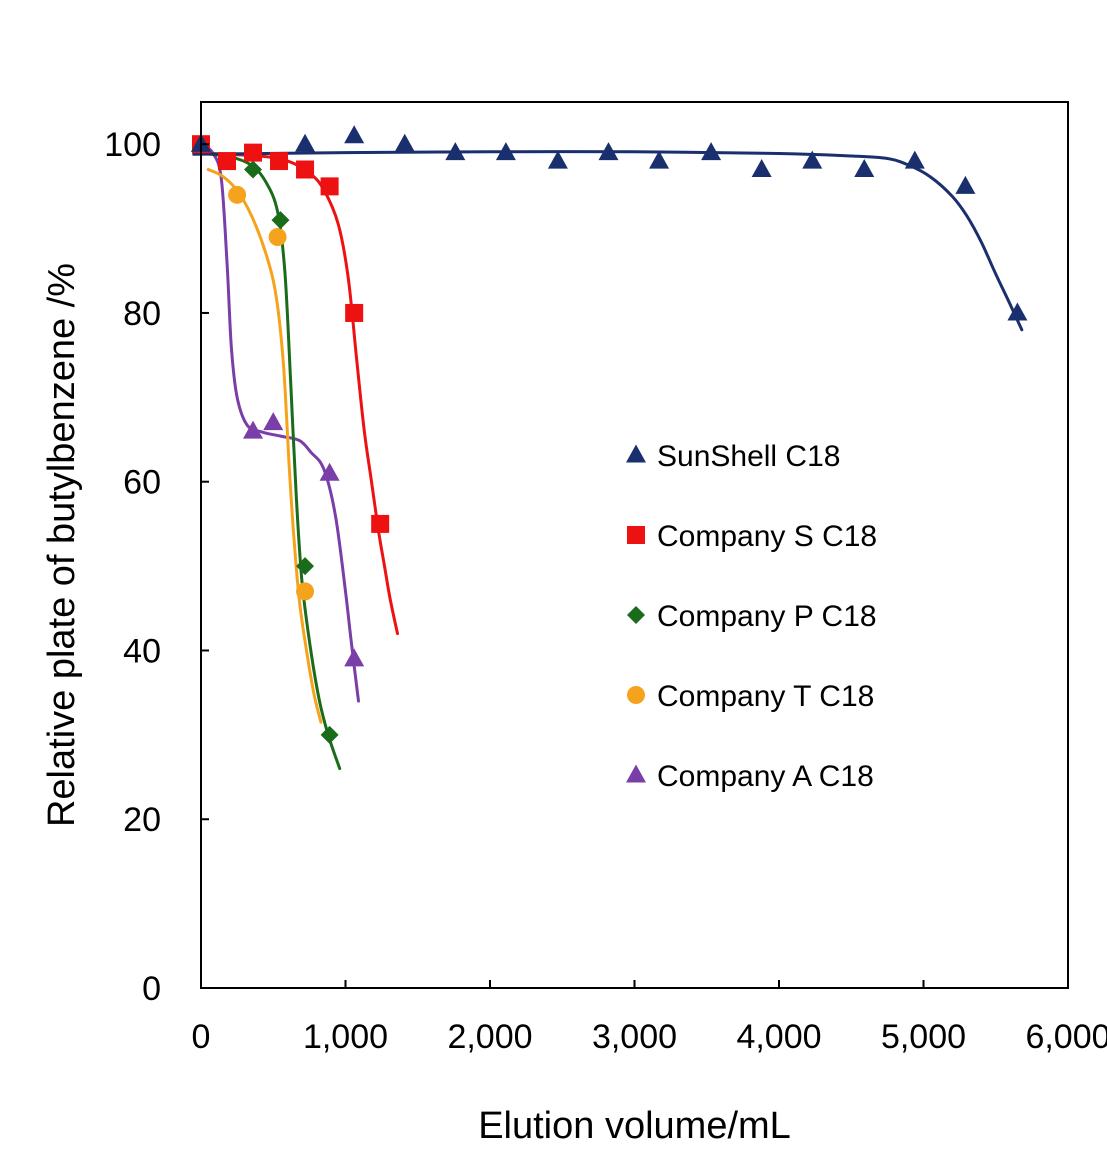 The width and height of the screenshot is (1107, 1152). Describe the element at coordinates (489, 1037) in the screenshot. I see `x-tick-label: 2,000` at that location.